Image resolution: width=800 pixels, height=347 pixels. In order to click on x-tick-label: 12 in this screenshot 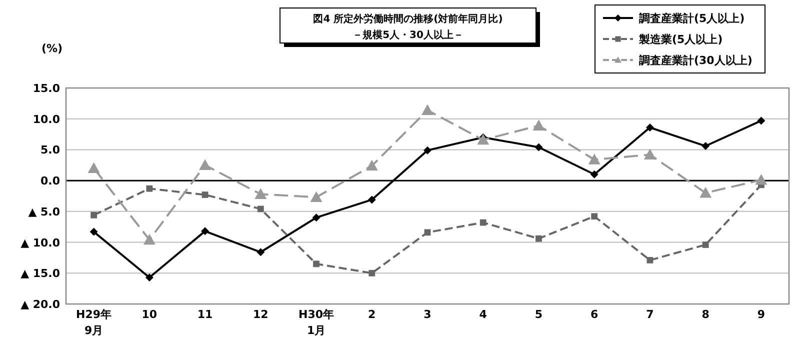, I will do `click(260, 314)`.